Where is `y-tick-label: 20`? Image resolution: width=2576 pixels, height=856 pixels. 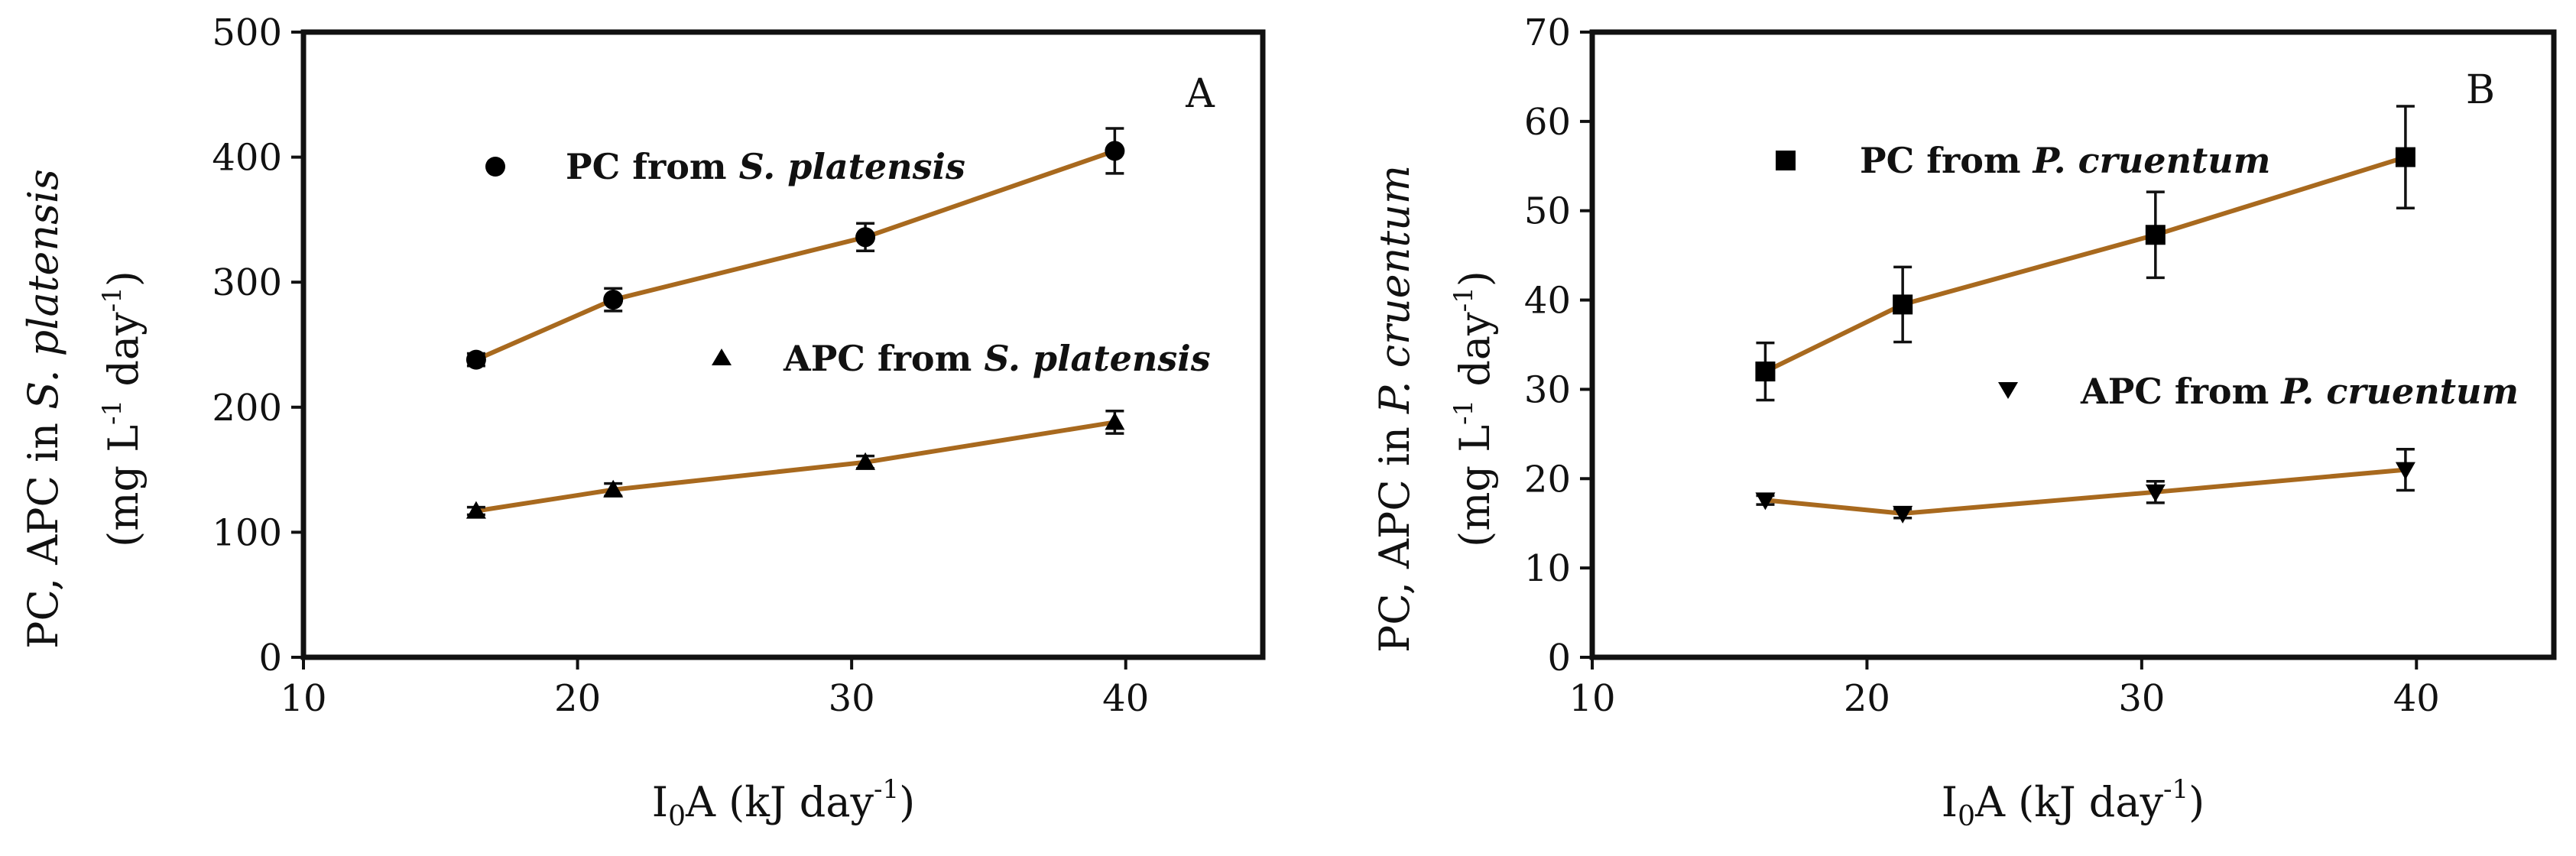
y-tick-label: 20 is located at coordinates (1547, 479).